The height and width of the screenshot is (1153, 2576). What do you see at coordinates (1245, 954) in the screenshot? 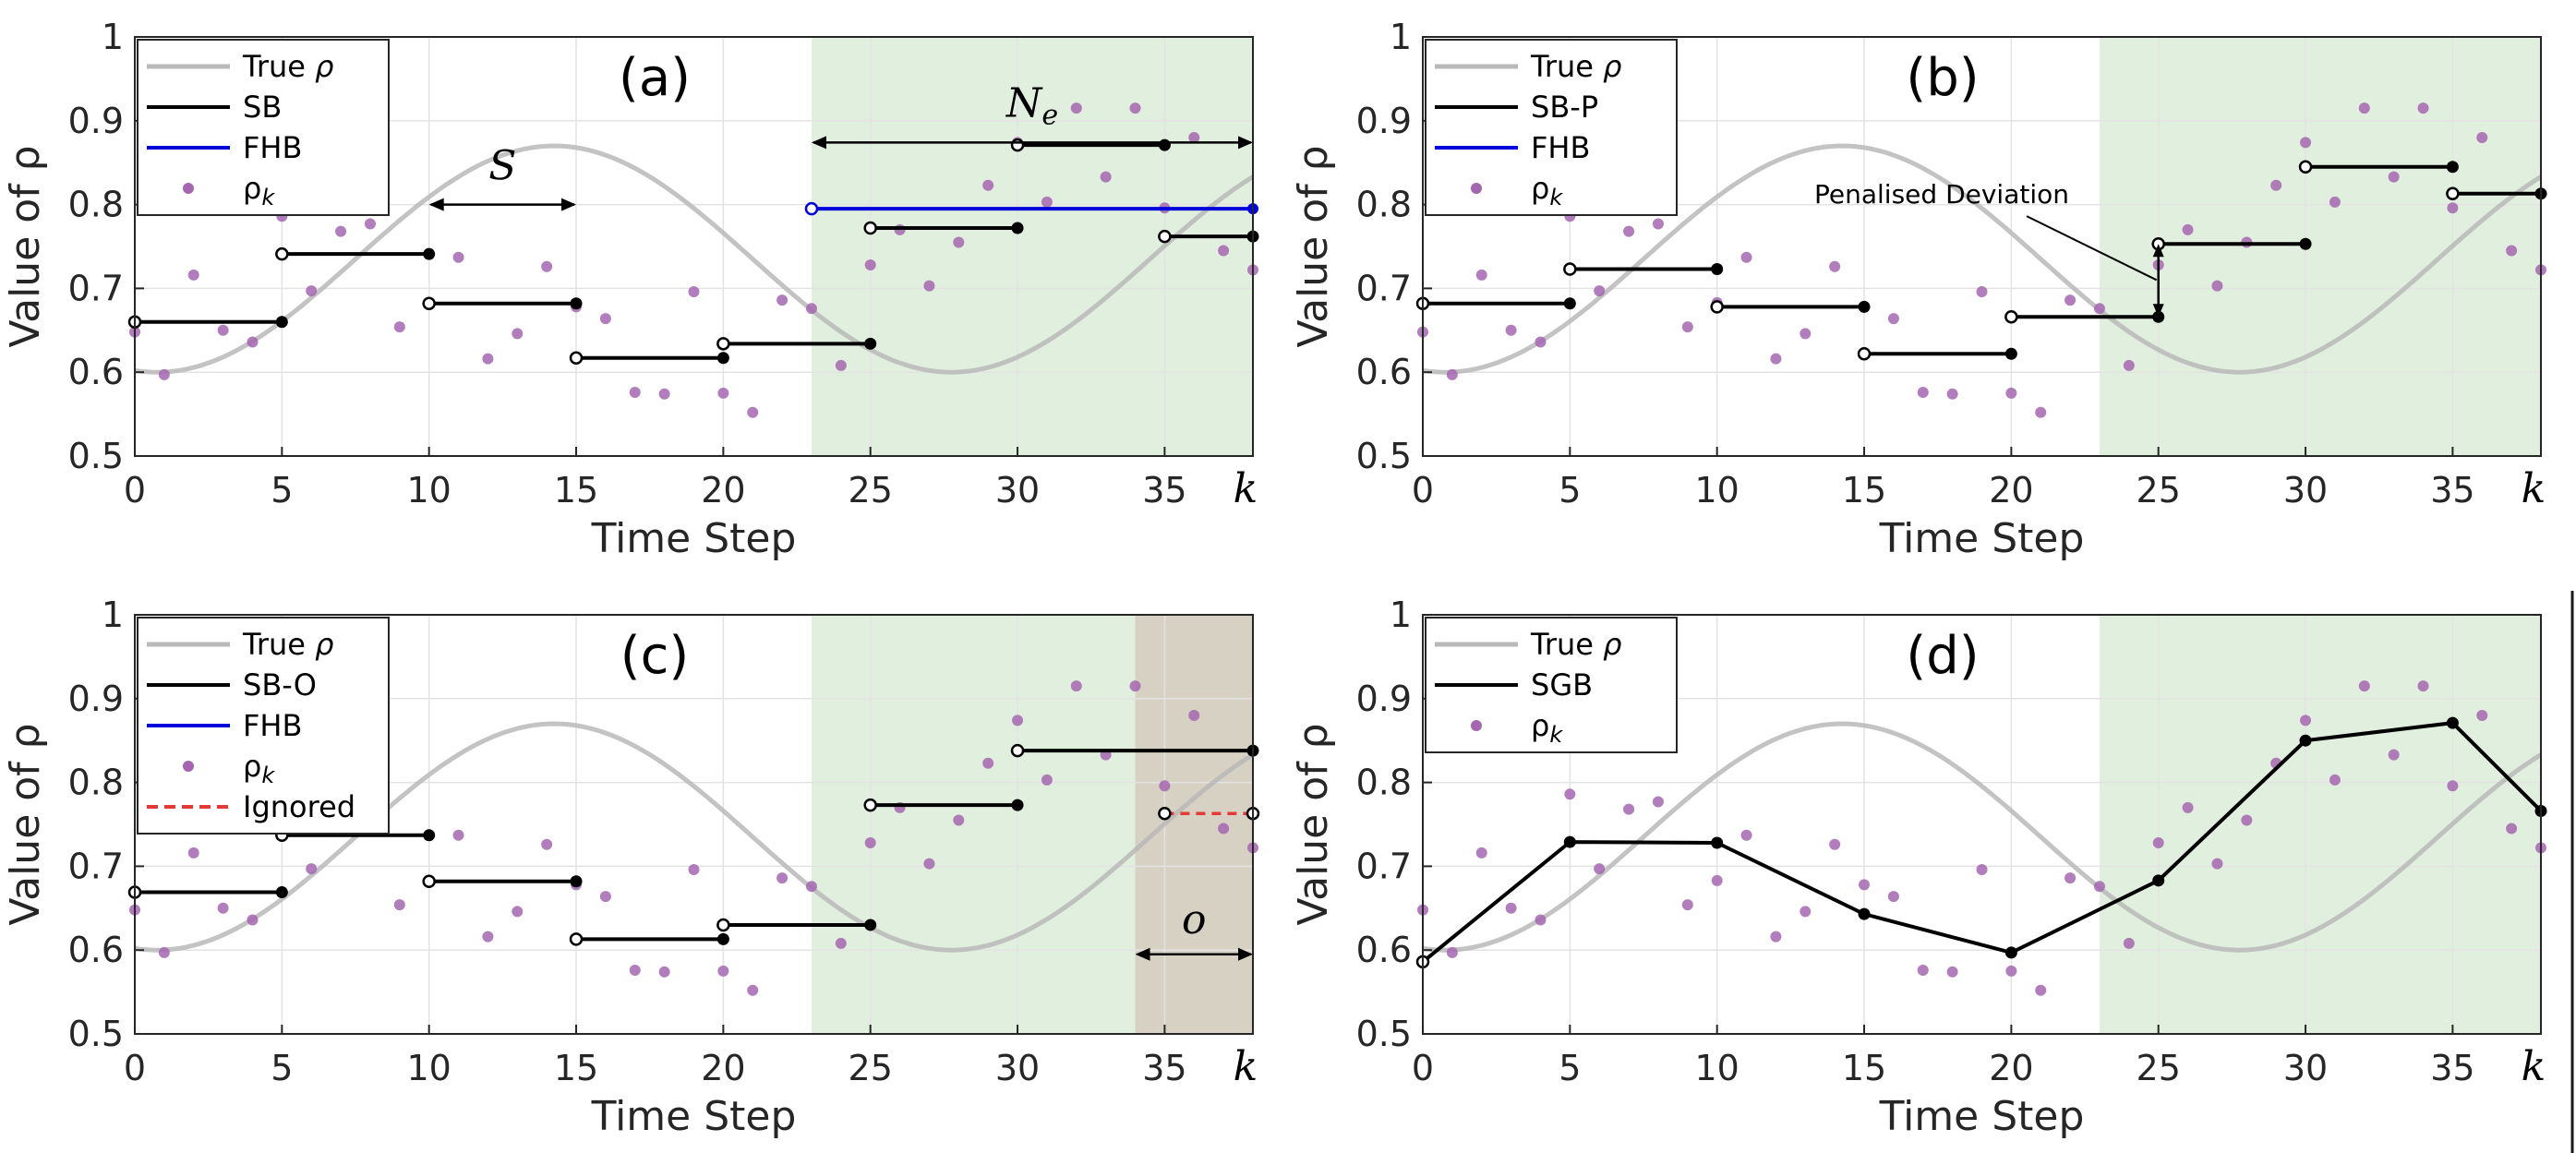
I see `annotation-arrow-head-right` at bounding box center [1245, 954].